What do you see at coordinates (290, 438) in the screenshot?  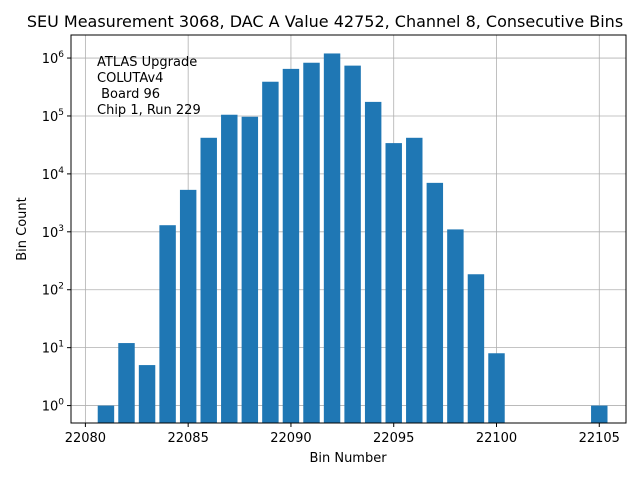 I see `x-tick-label: 22090` at bounding box center [290, 438].